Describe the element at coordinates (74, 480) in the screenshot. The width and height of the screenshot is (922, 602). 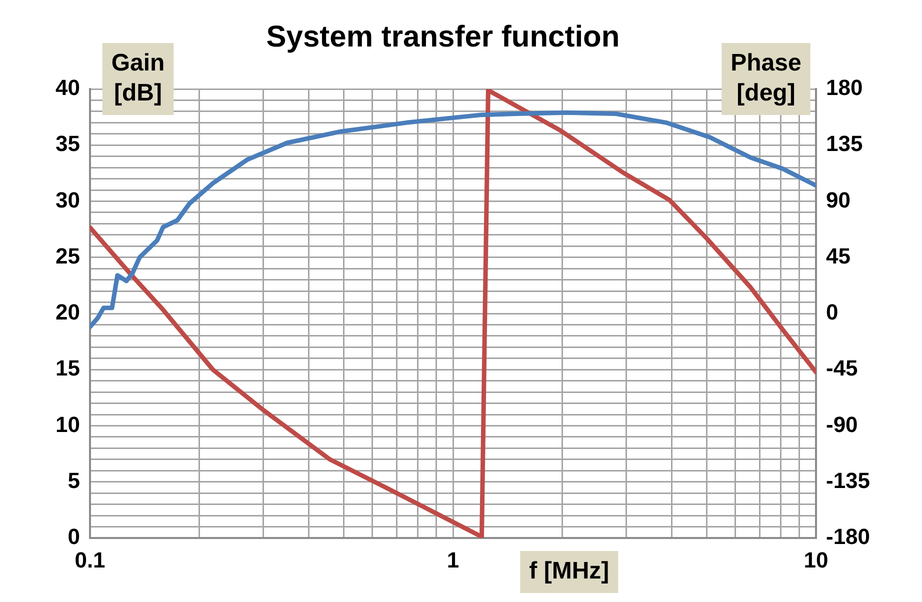
I see `y-tick-label: 5` at that location.